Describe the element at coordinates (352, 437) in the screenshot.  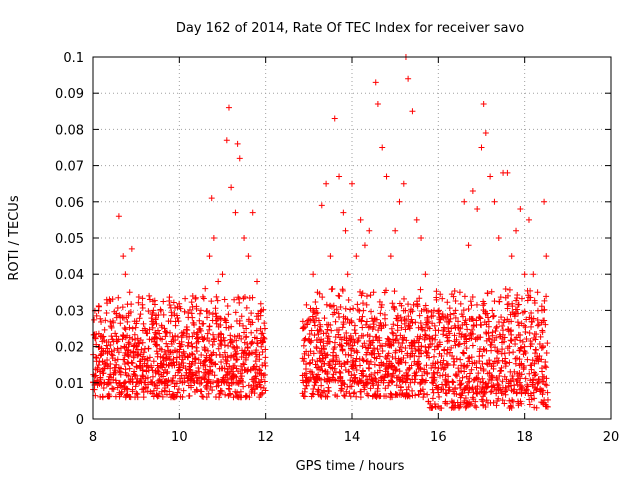
I see `x-tick-label: 14` at that location.